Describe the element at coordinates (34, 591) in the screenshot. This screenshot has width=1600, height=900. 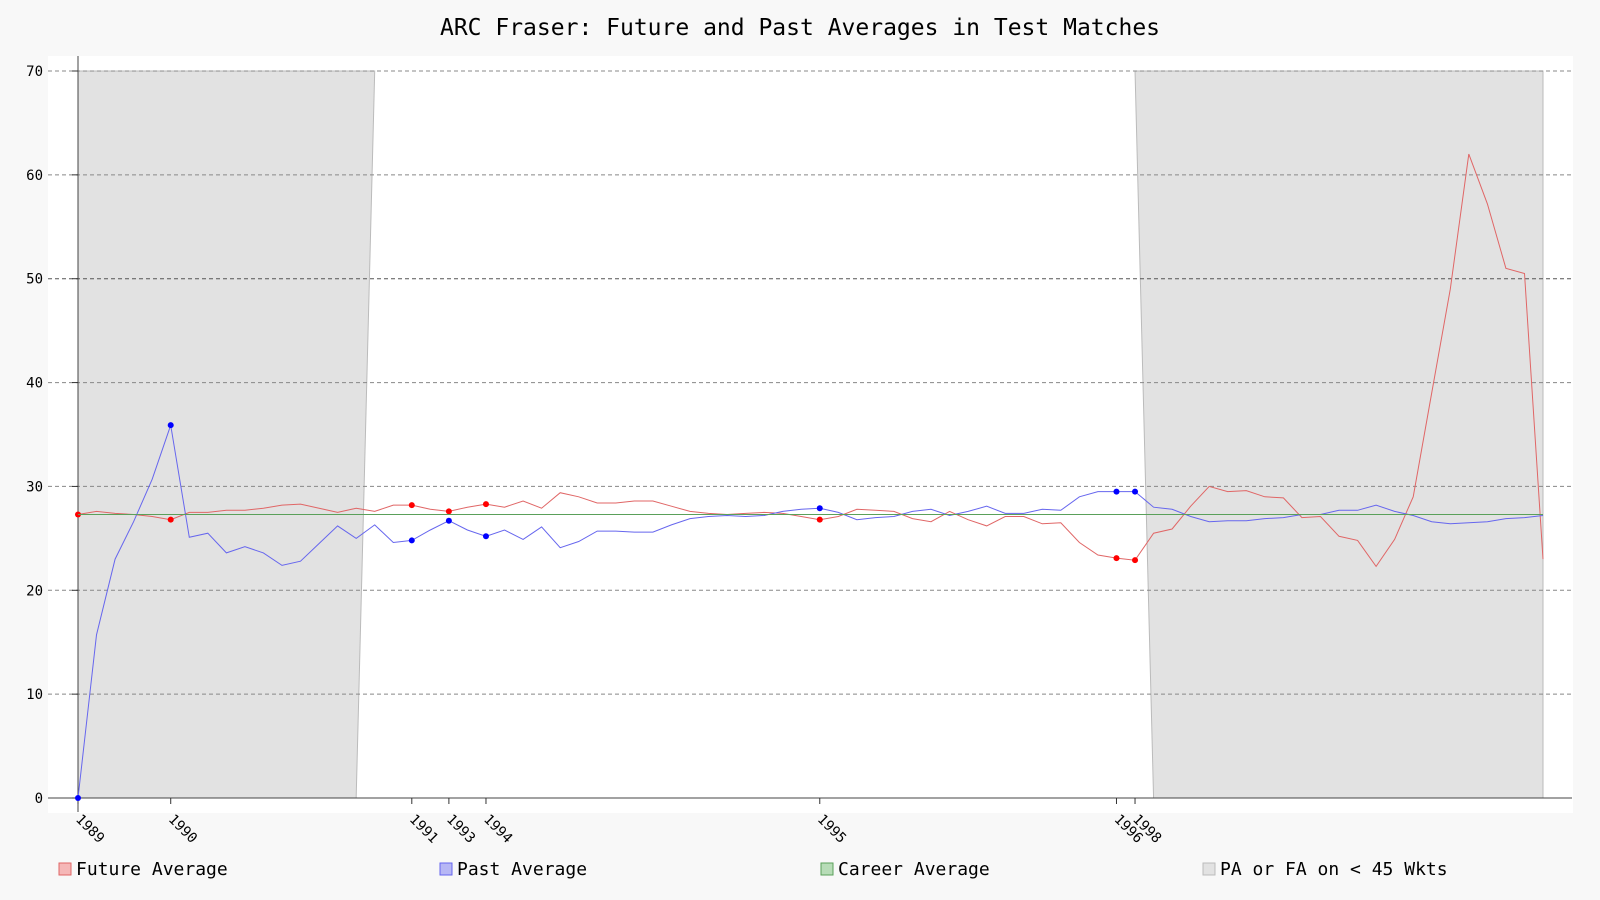
I see `y-tick-label-20: 20` at that location.